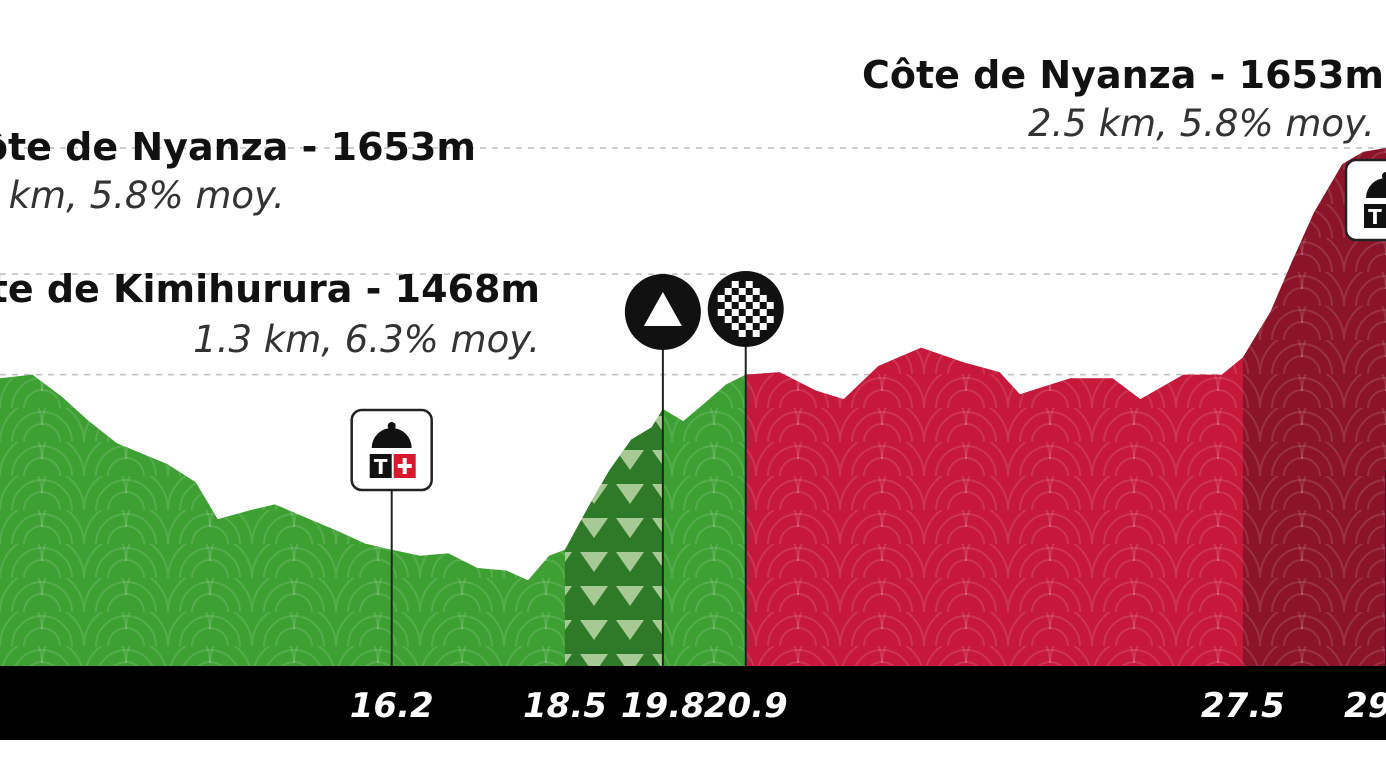  Describe the element at coordinates (366, 339) in the screenshot. I see `climb-detail: 1.3 km, 6.3% moy.` at that location.